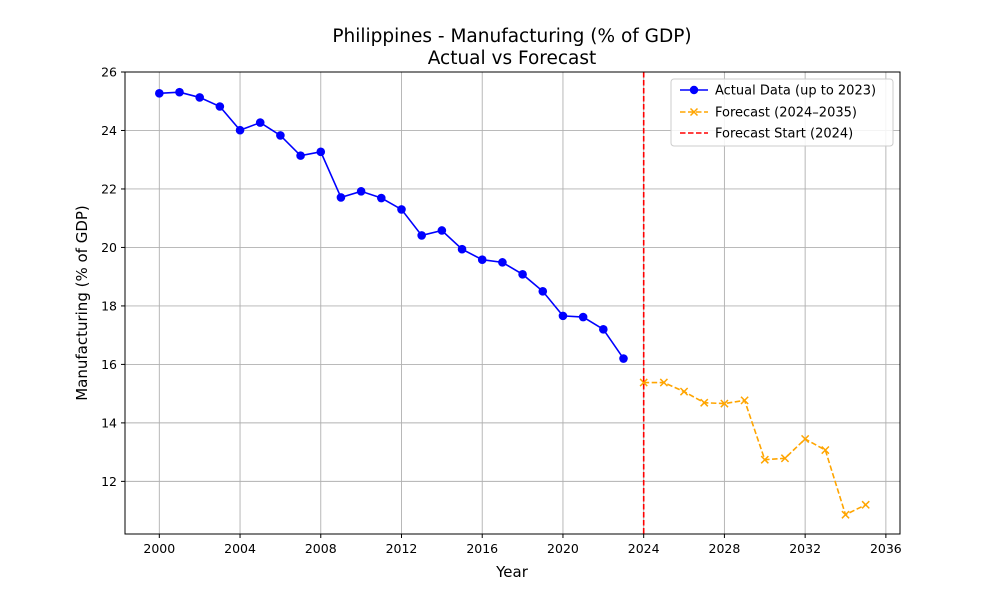  What do you see at coordinates (694, 90) in the screenshot?
I see `legend-marker-actual` at bounding box center [694, 90].